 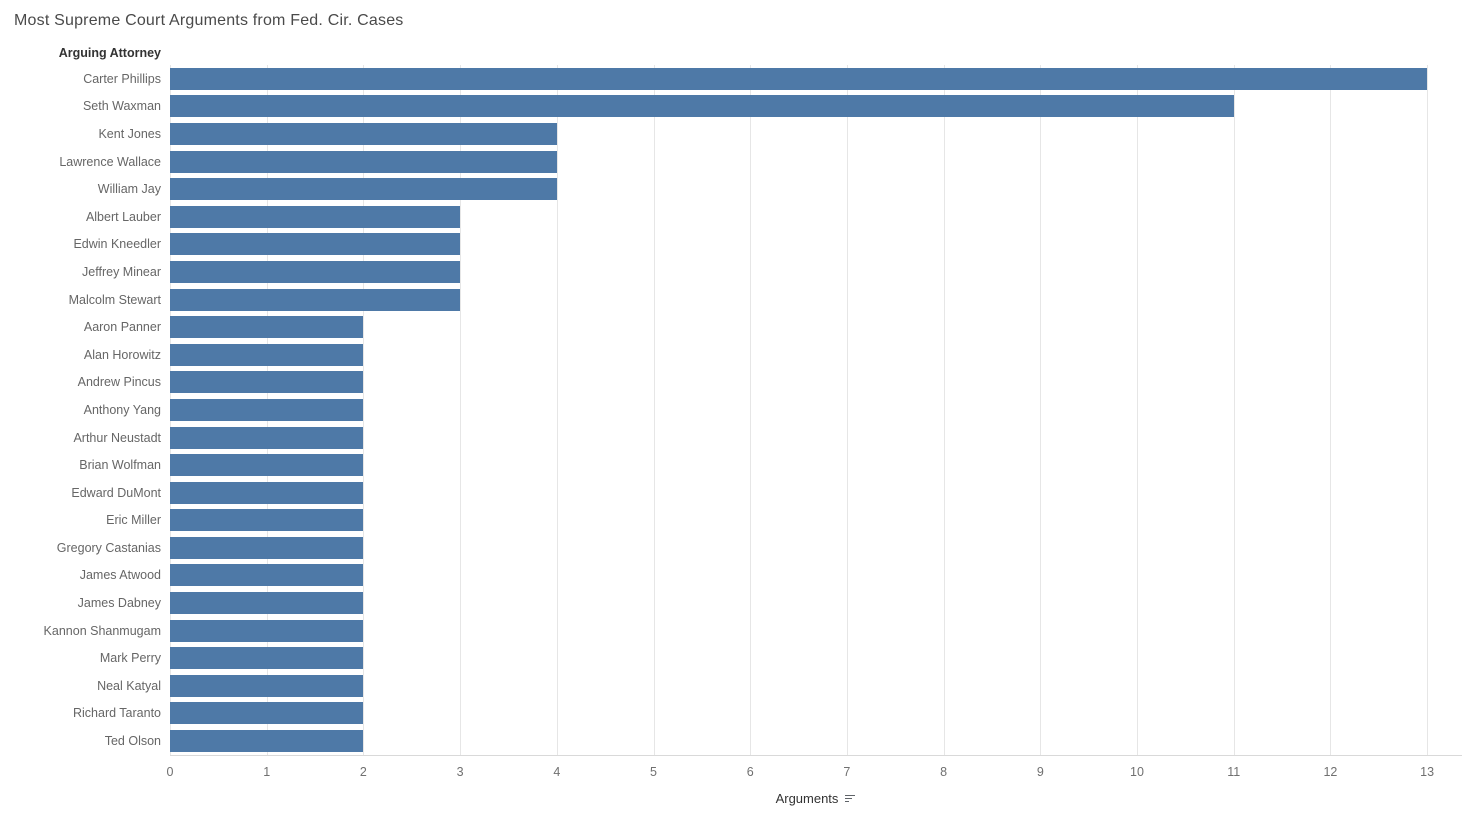 I want to click on row-label: Edwin Kneedler, so click(x=117, y=244).